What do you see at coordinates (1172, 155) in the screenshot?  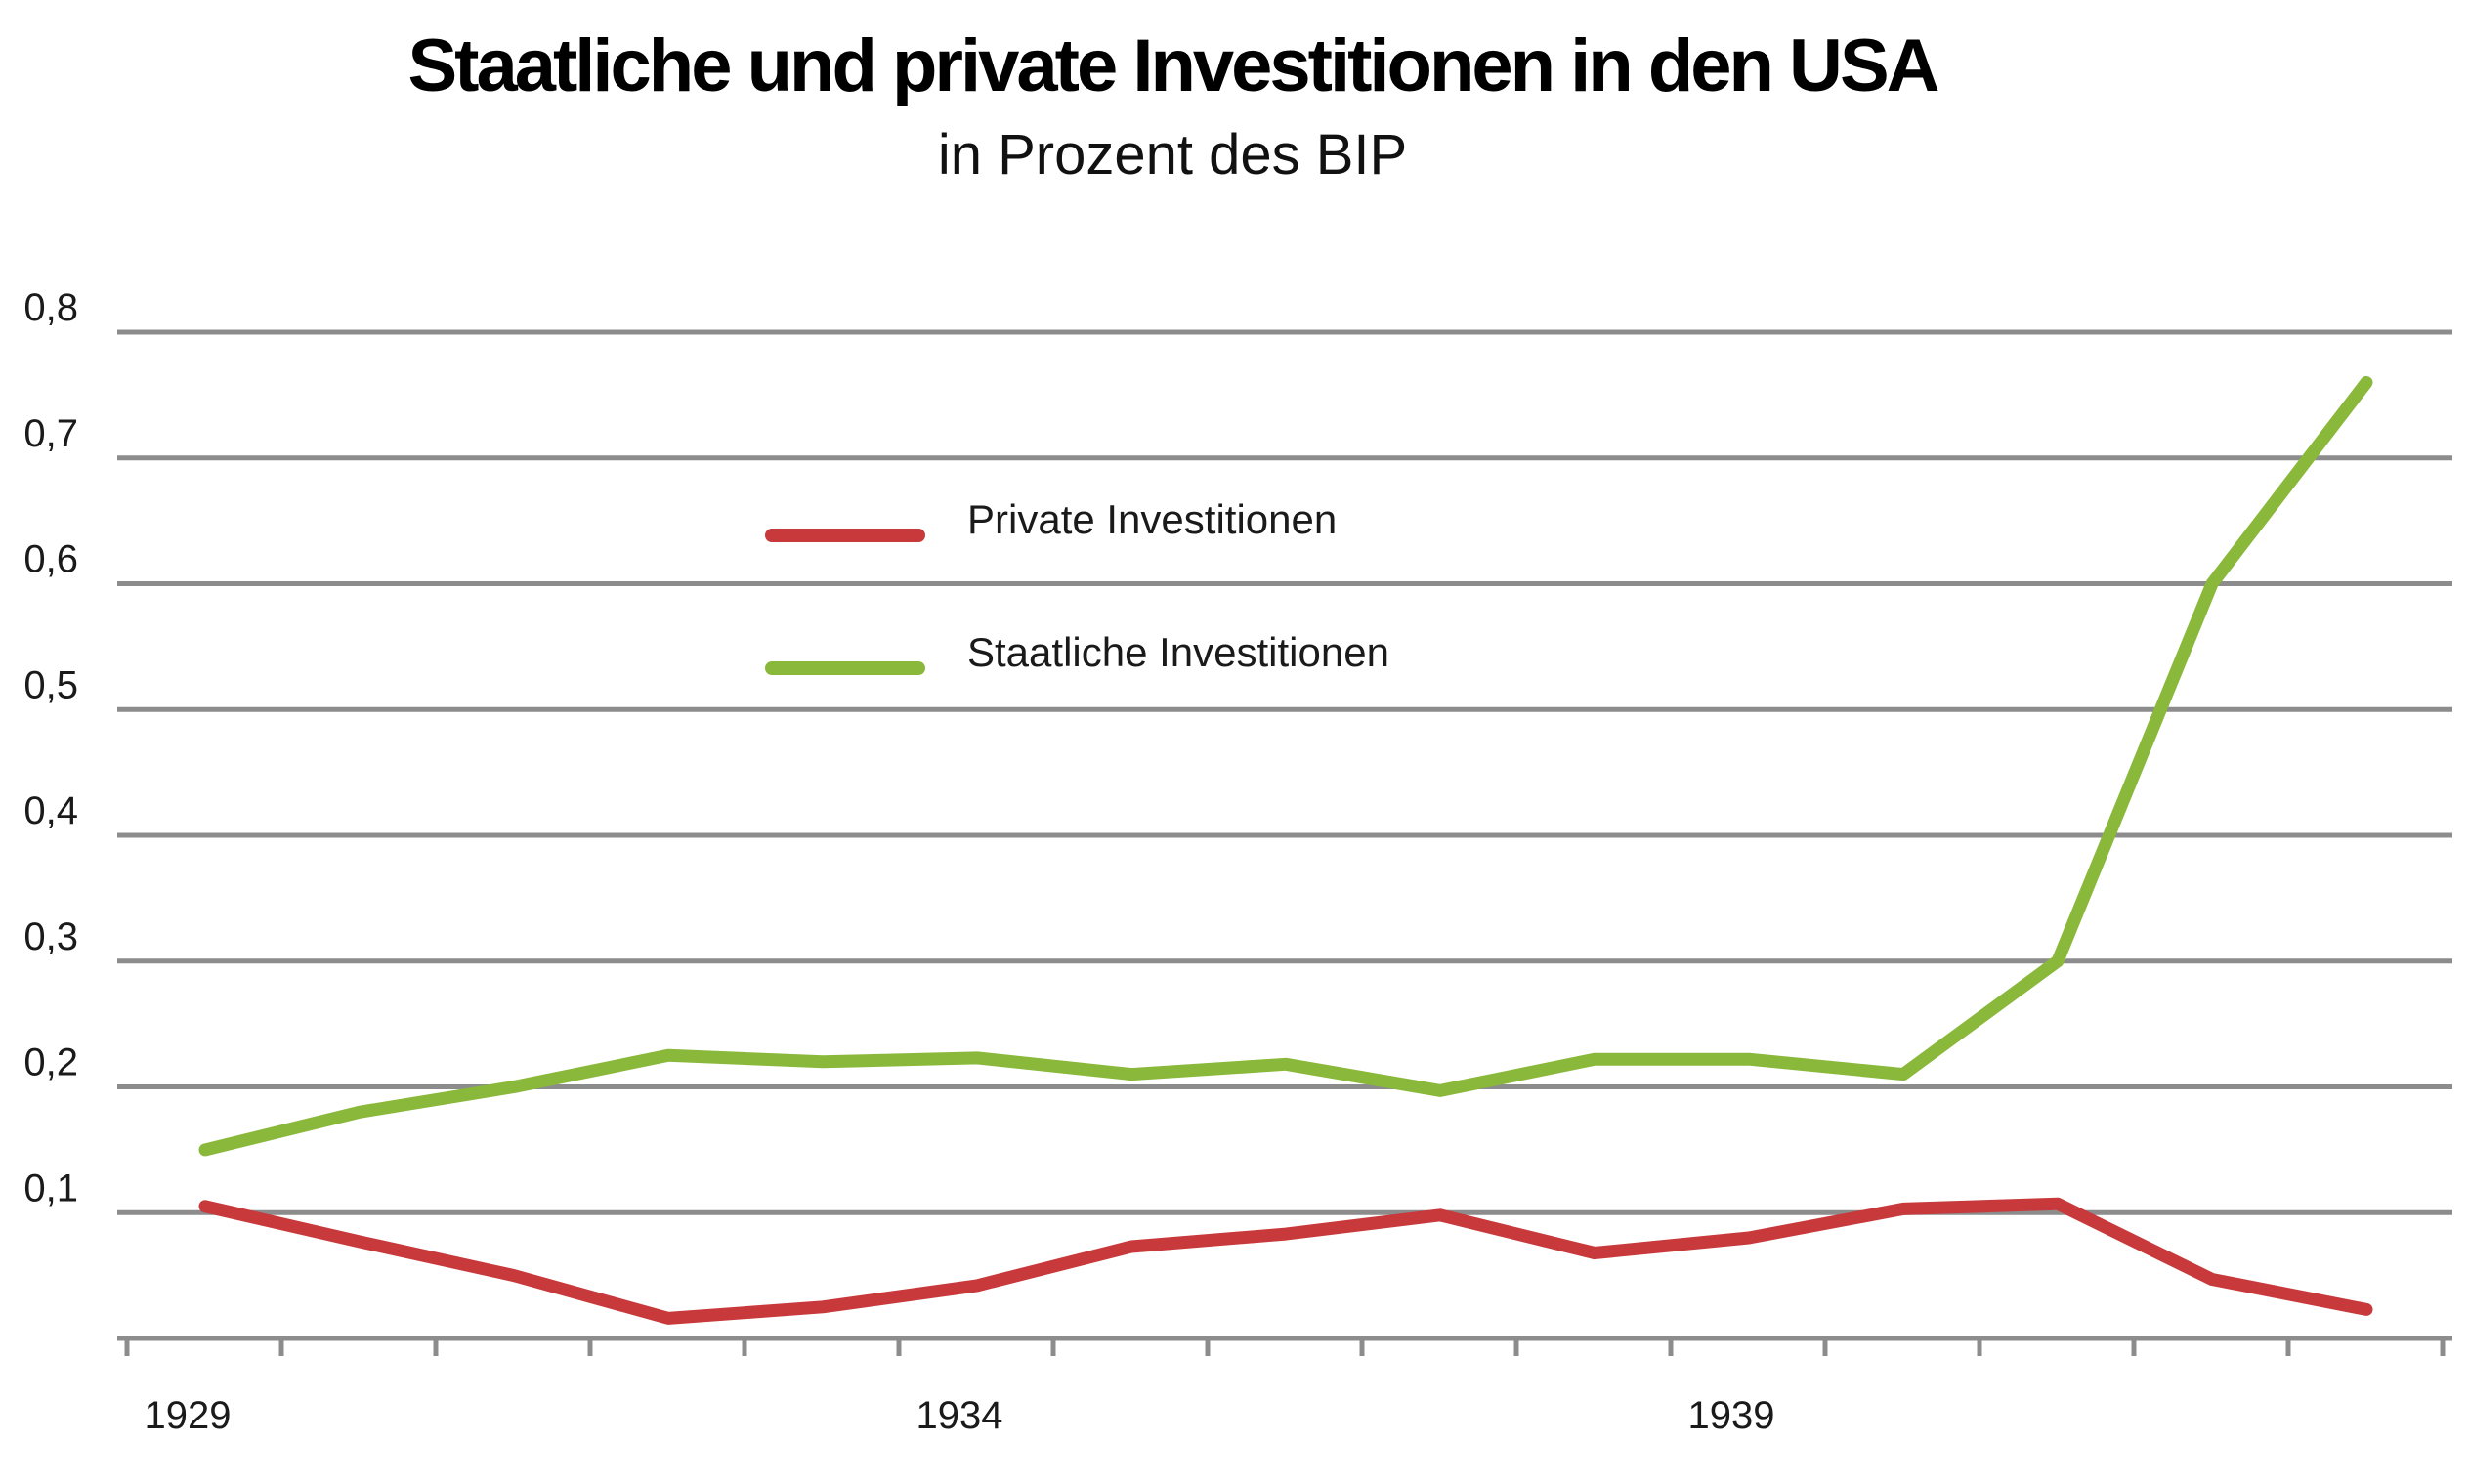 I see `chart-subtitle: in Prozent des BIP` at bounding box center [1172, 155].